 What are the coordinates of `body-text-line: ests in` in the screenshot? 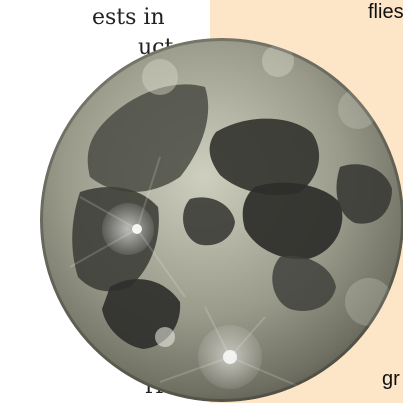 It's located at (128, 17).